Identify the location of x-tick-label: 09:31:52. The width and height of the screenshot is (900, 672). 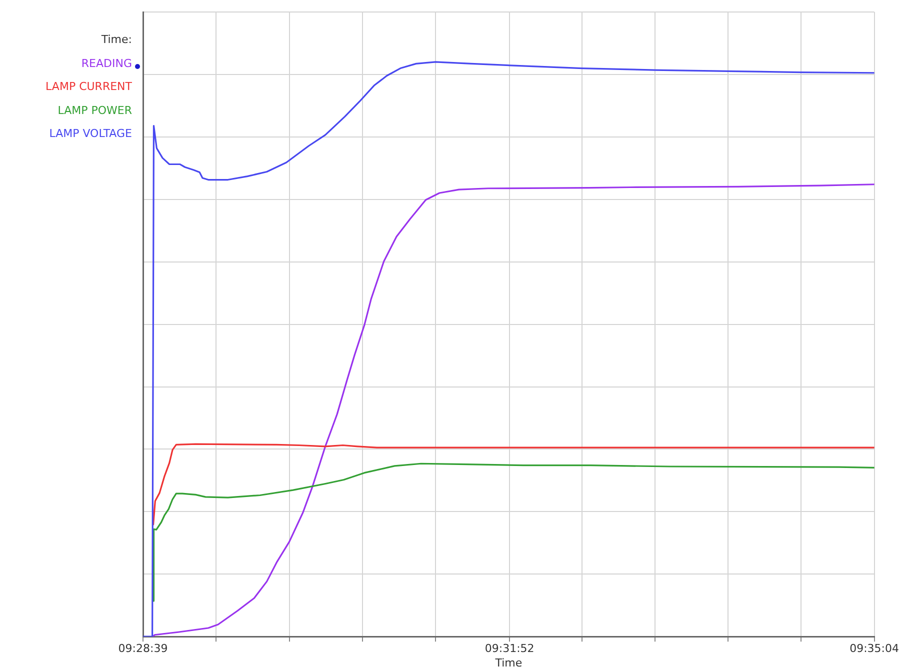
(509, 649).